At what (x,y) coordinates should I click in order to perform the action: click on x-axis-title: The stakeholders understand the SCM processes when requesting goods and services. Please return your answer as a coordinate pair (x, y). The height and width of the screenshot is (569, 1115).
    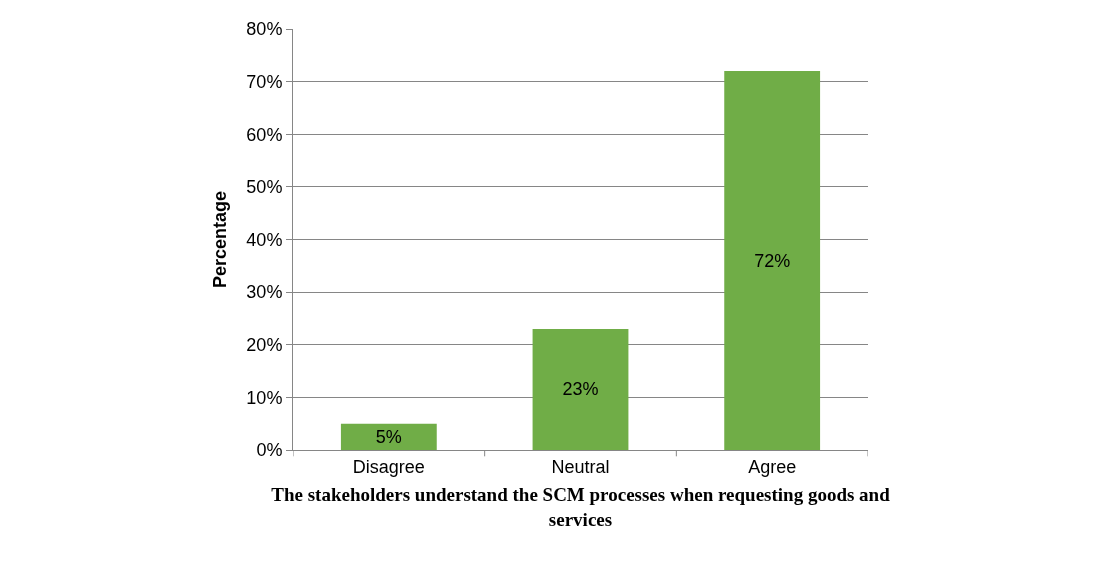
    Looking at the image, I should click on (581, 507).